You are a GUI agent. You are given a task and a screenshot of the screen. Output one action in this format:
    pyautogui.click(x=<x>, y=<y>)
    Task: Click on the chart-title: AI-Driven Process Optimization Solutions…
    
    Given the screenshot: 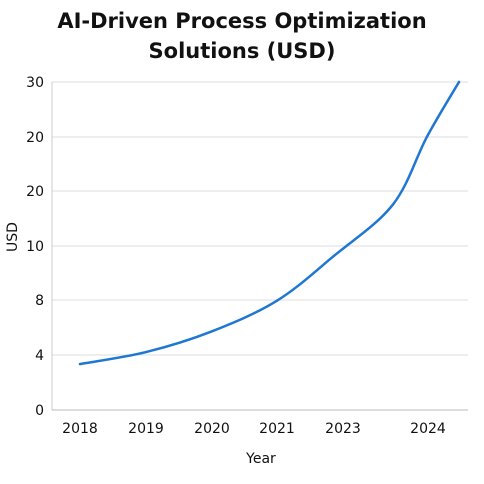 What is the action you would take?
    pyautogui.click(x=242, y=36)
    